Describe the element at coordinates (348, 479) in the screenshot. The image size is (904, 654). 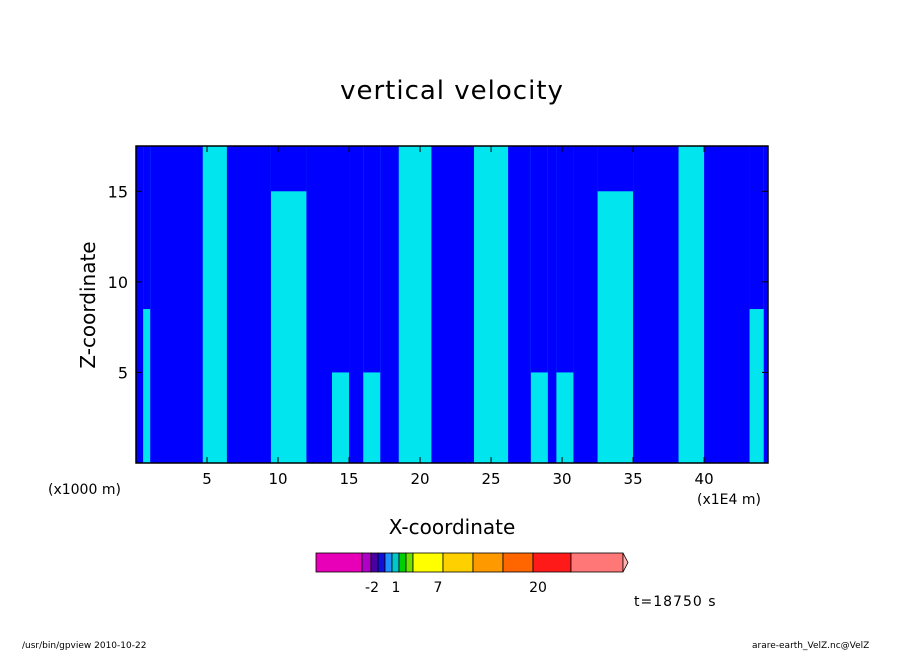
I see `x-tick-label: 15` at that location.